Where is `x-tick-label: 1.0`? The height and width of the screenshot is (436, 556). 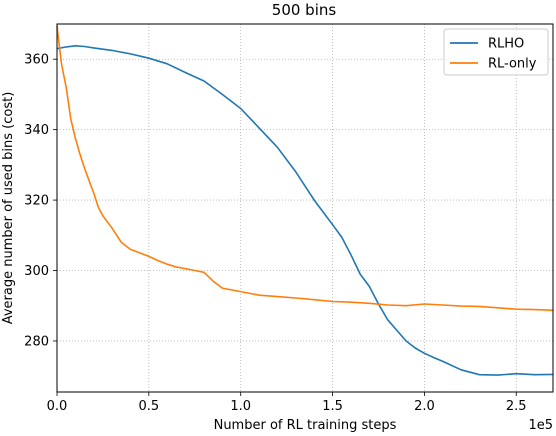
x-tick-label: 1.0 is located at coordinates (240, 406).